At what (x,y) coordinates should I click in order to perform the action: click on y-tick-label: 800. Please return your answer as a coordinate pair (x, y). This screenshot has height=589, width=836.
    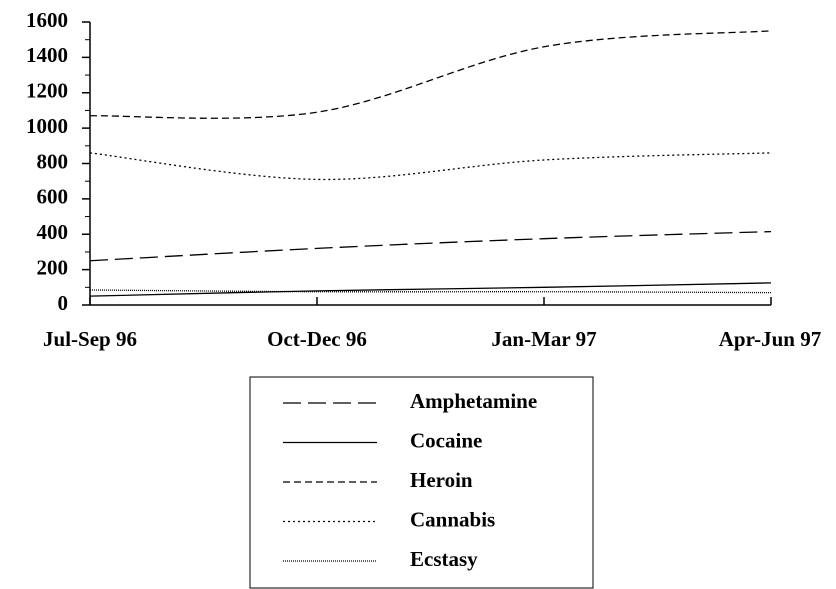
    Looking at the image, I should click on (53, 161).